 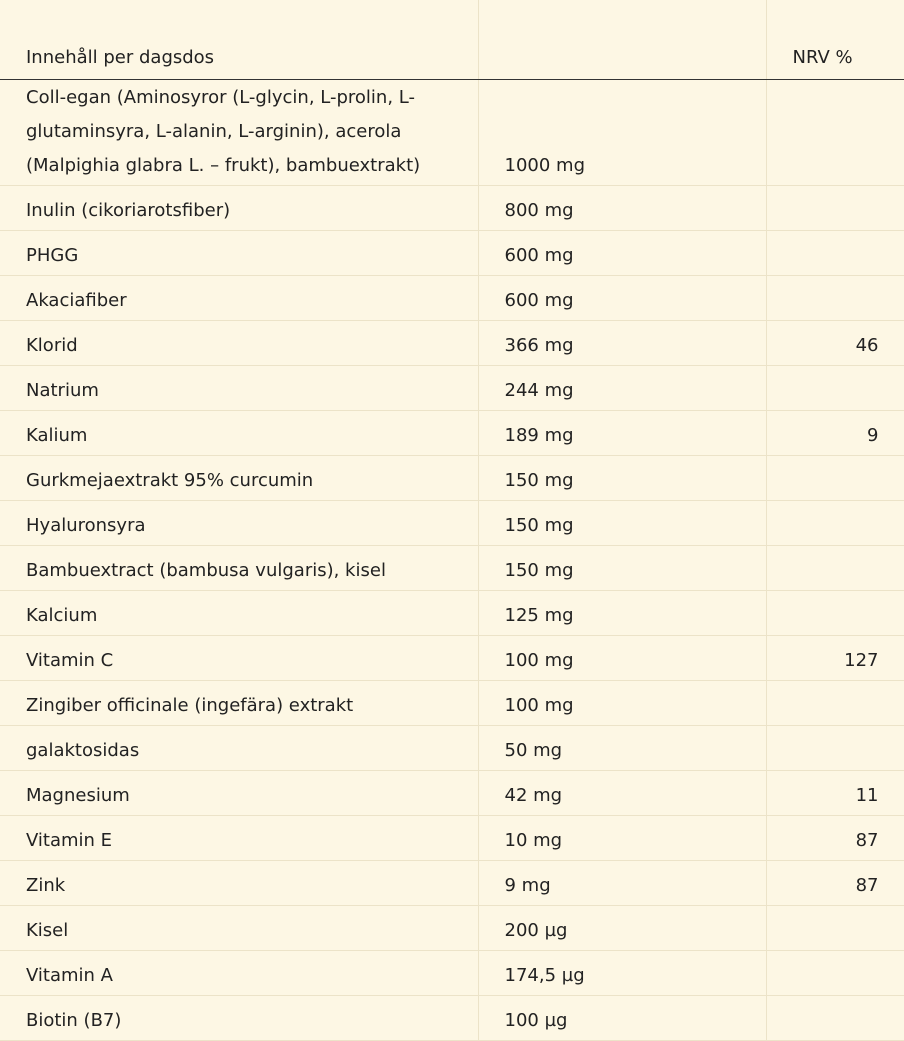 What do you see at coordinates (239, 883) in the screenshot?
I see `ingredient-name: Zink` at bounding box center [239, 883].